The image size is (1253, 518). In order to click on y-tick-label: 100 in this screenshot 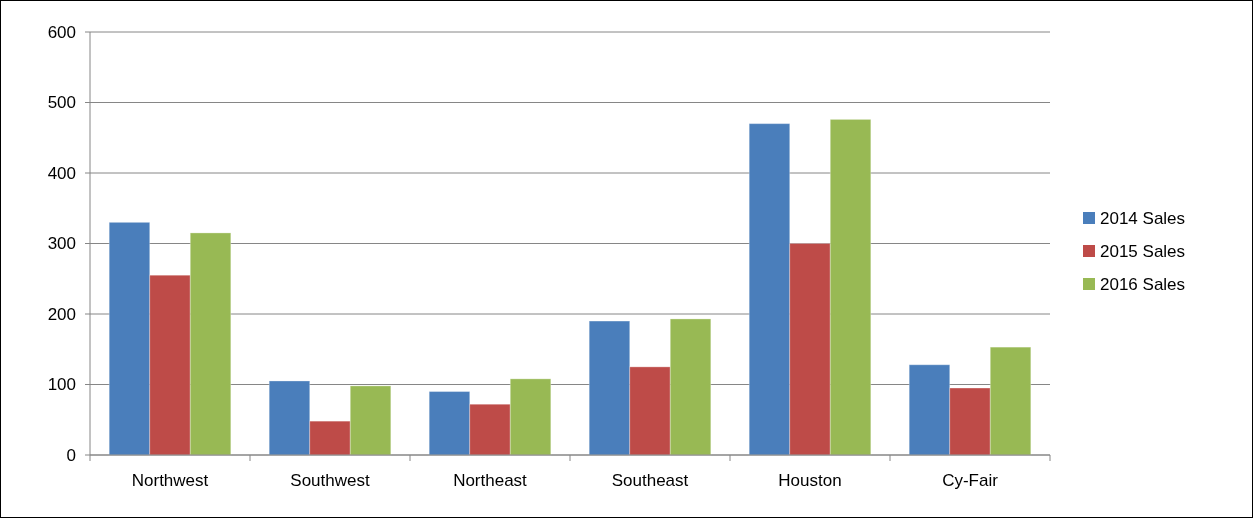, I will do `click(61, 385)`.